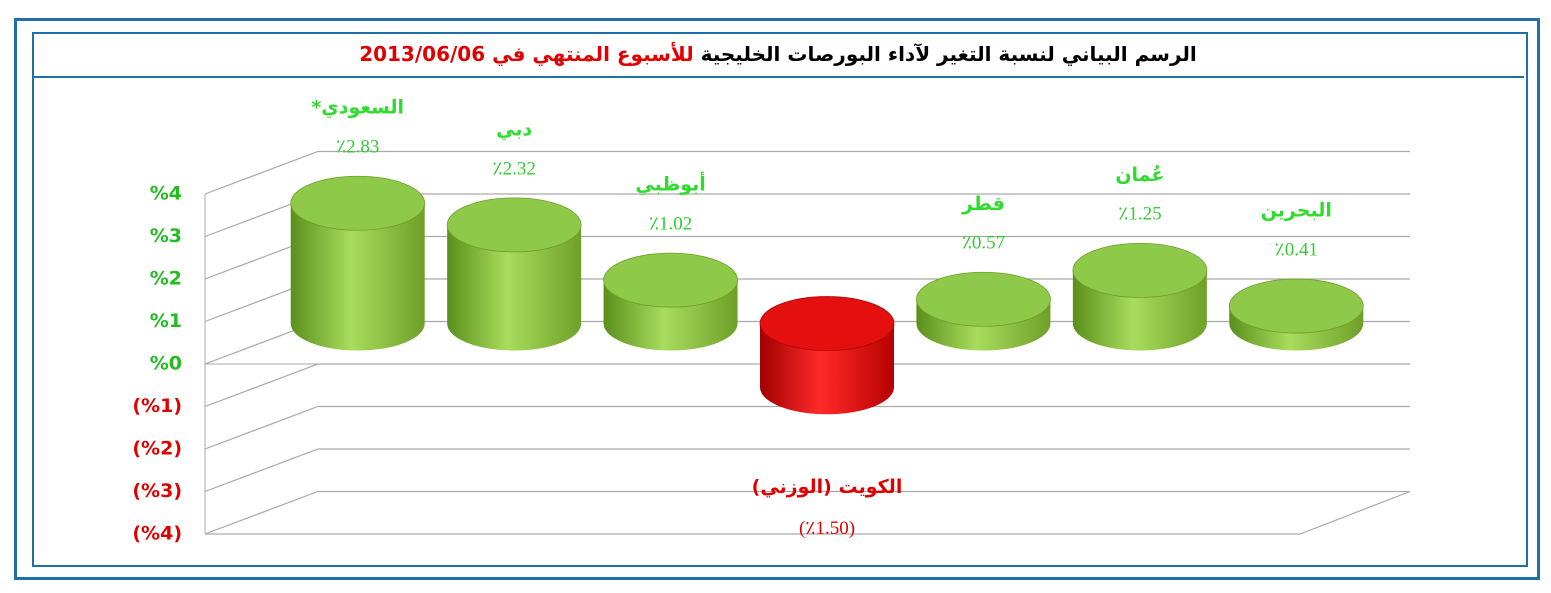 The image size is (1551, 593). Describe the element at coordinates (157, 406) in the screenshot. I see `y-tick-label: (%1)` at that location.